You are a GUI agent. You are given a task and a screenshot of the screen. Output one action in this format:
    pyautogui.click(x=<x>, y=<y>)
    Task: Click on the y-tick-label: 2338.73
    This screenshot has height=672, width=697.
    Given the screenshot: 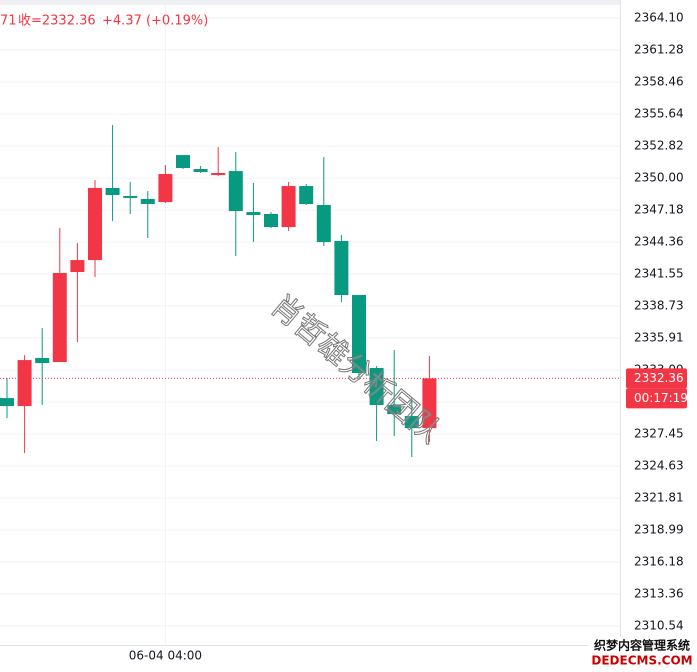 What is the action you would take?
    pyautogui.click(x=659, y=306)
    